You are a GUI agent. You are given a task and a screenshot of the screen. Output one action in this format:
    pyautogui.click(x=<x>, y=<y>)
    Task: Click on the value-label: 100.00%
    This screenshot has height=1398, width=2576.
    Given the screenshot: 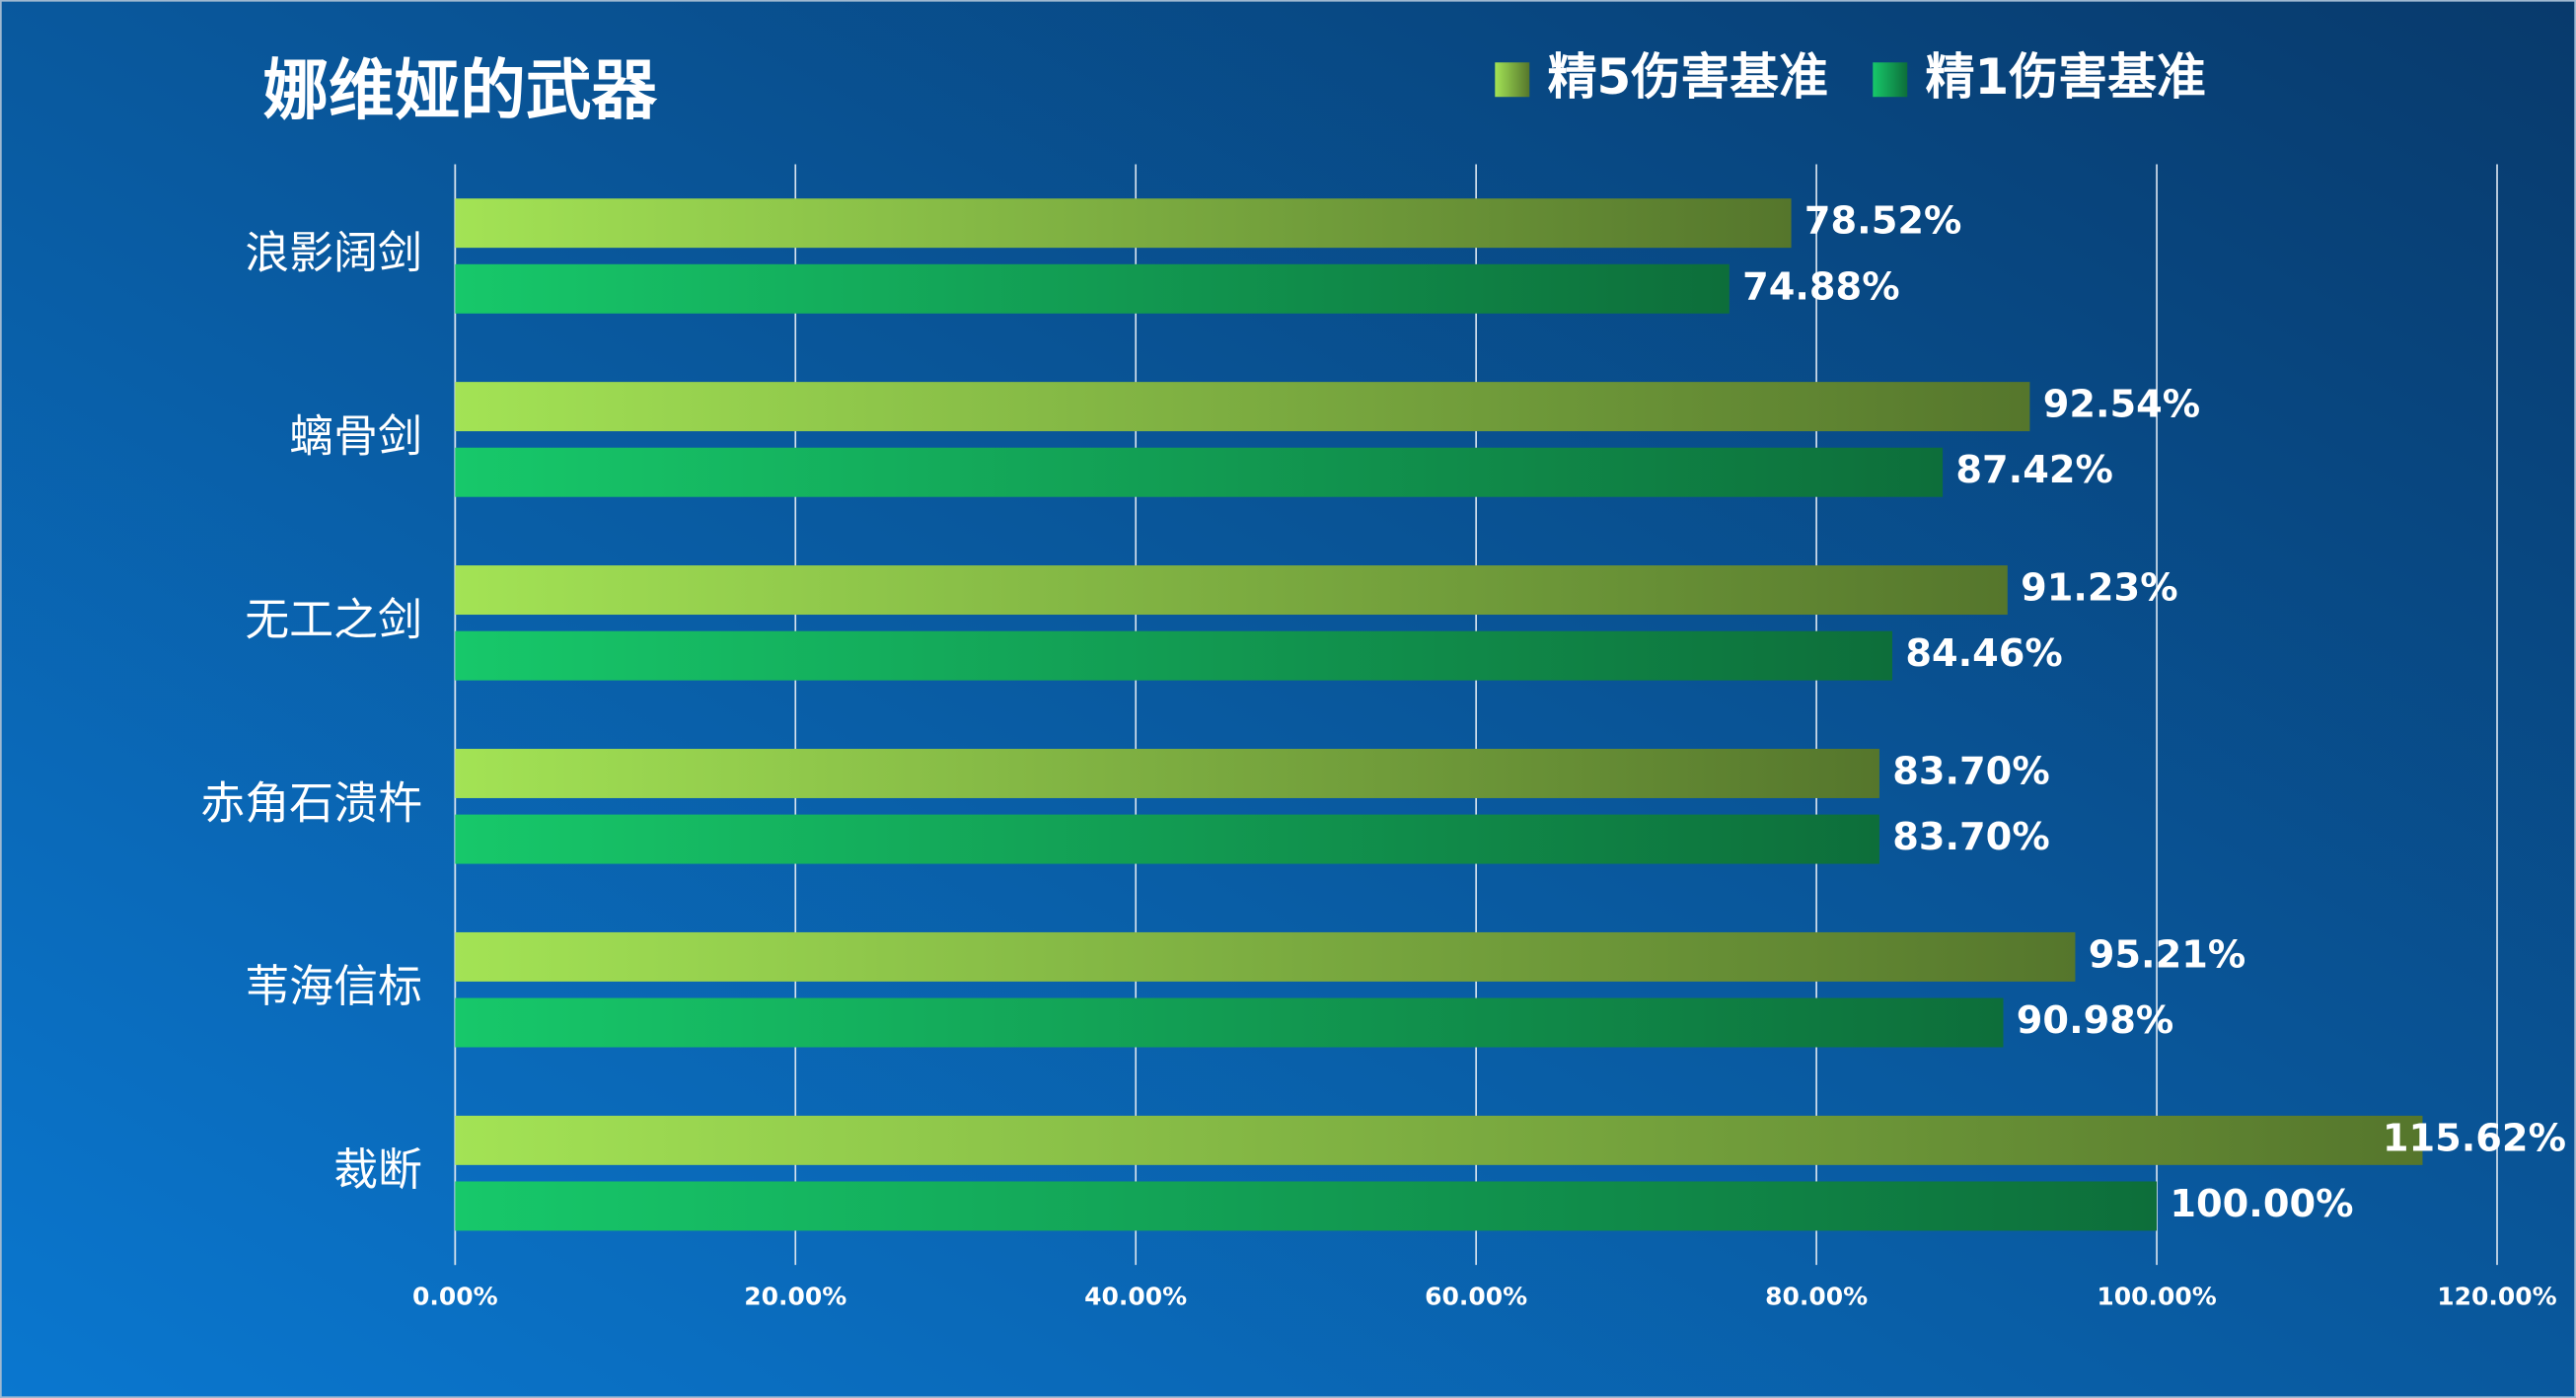 What is the action you would take?
    pyautogui.click(x=2261, y=1204)
    